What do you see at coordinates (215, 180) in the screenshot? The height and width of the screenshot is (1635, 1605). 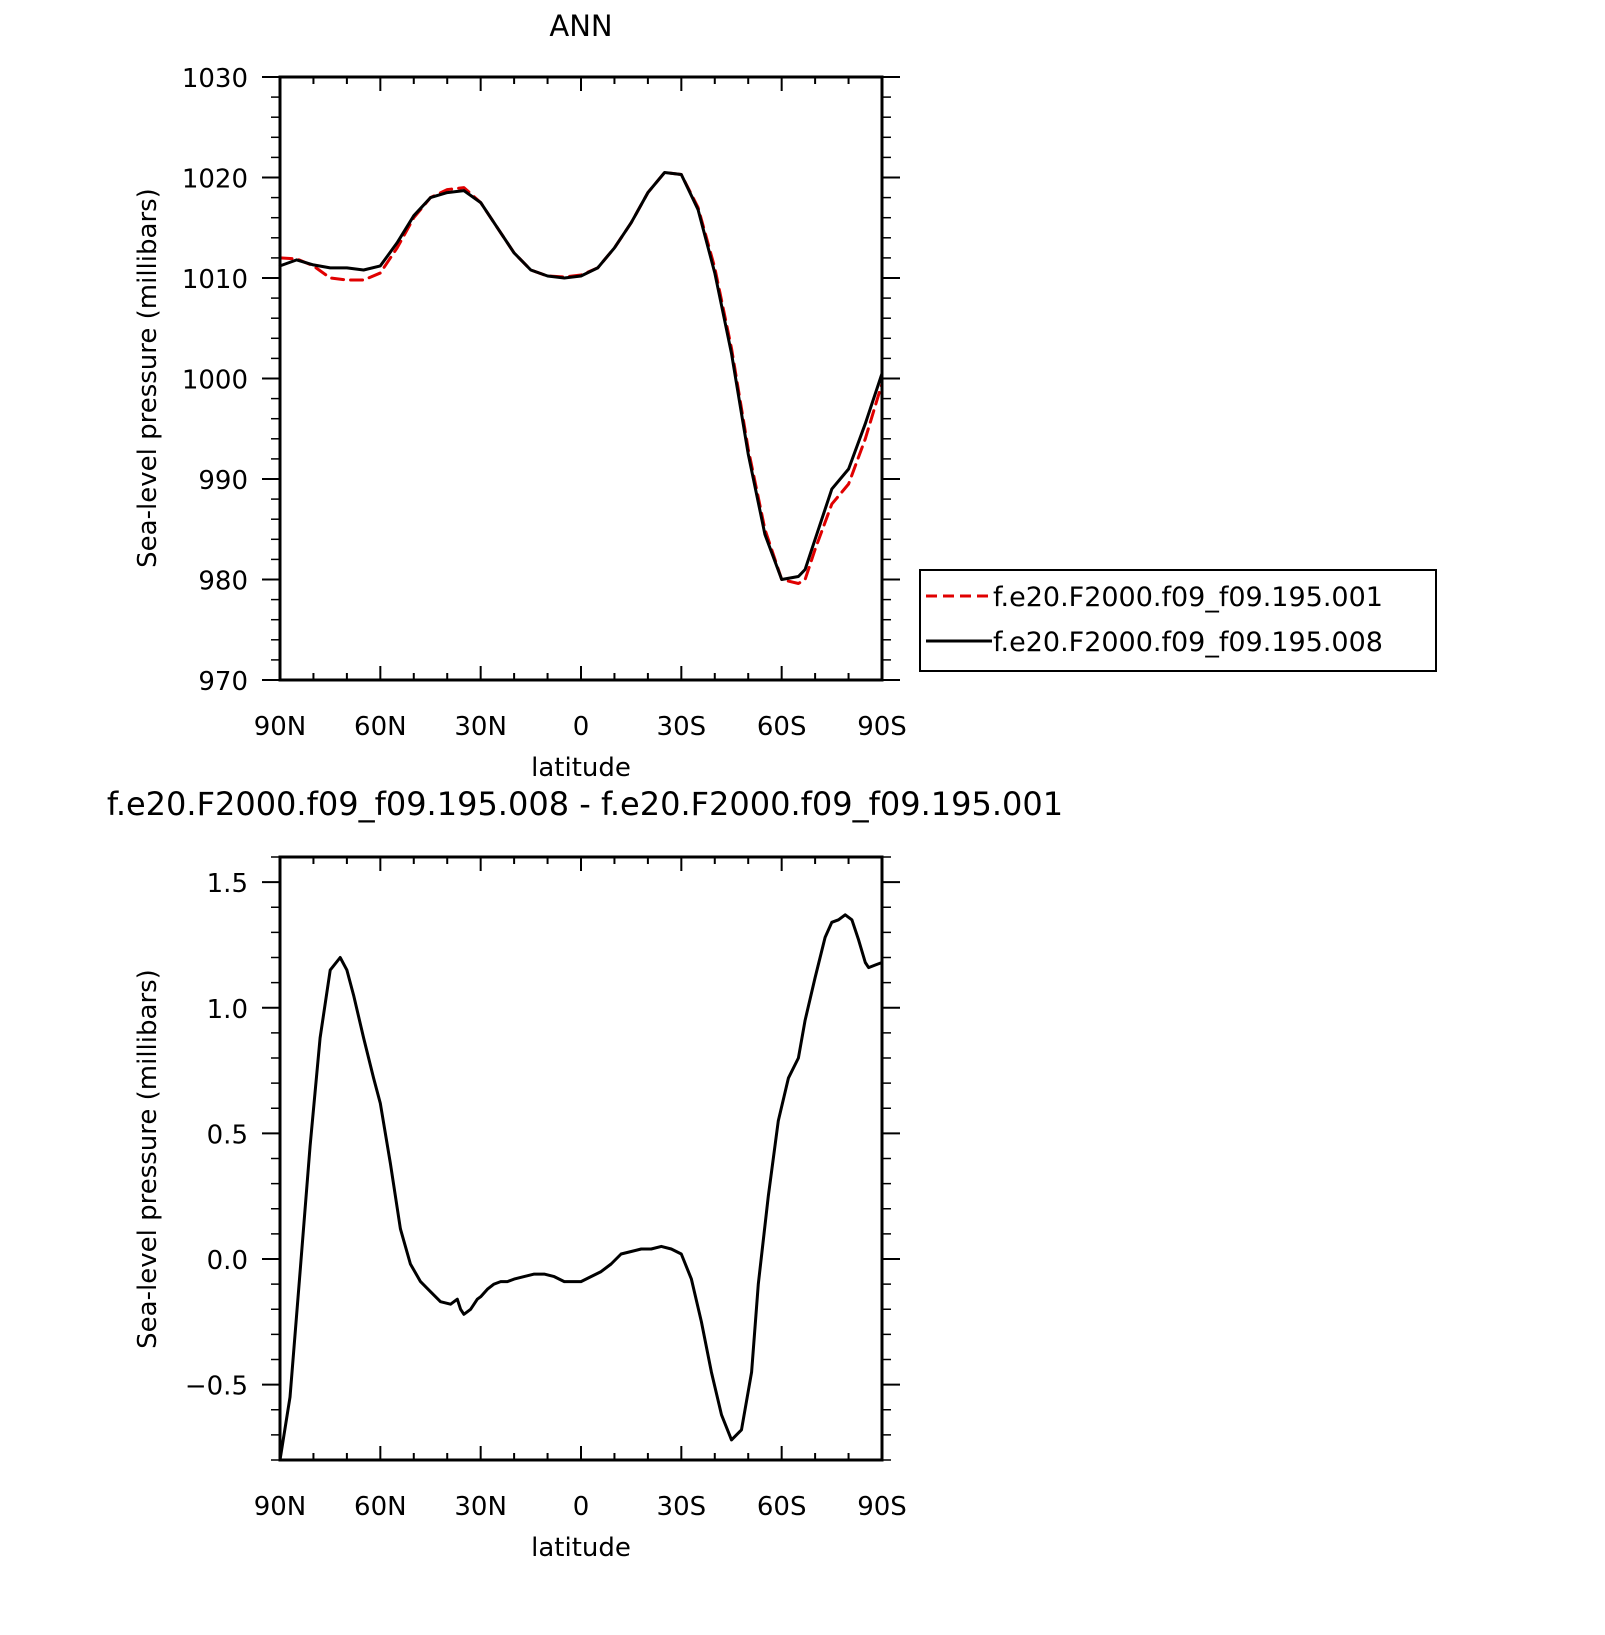 I see `y-tick-label: 1020` at bounding box center [215, 180].